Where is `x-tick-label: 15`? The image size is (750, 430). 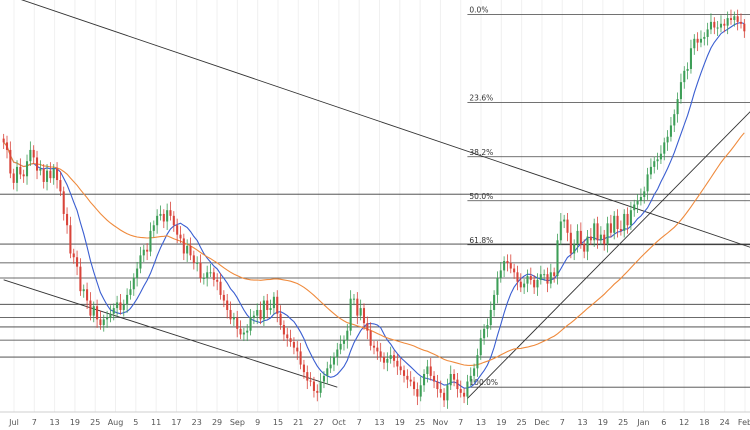
x-tick-label: 15 is located at coordinates (278, 422).